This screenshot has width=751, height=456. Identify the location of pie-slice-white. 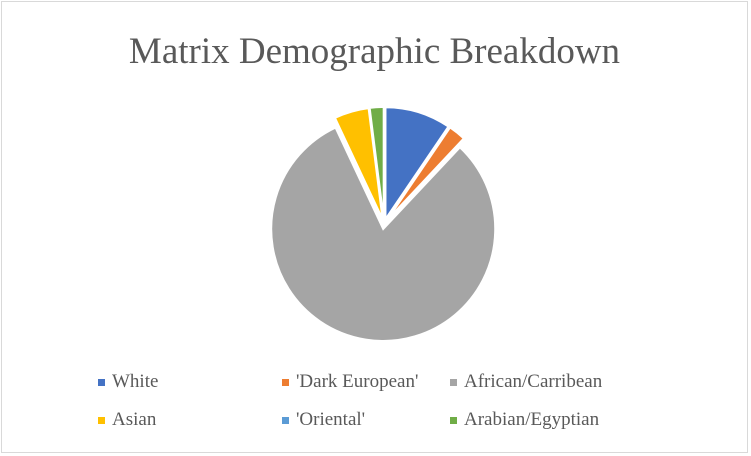
(417, 164).